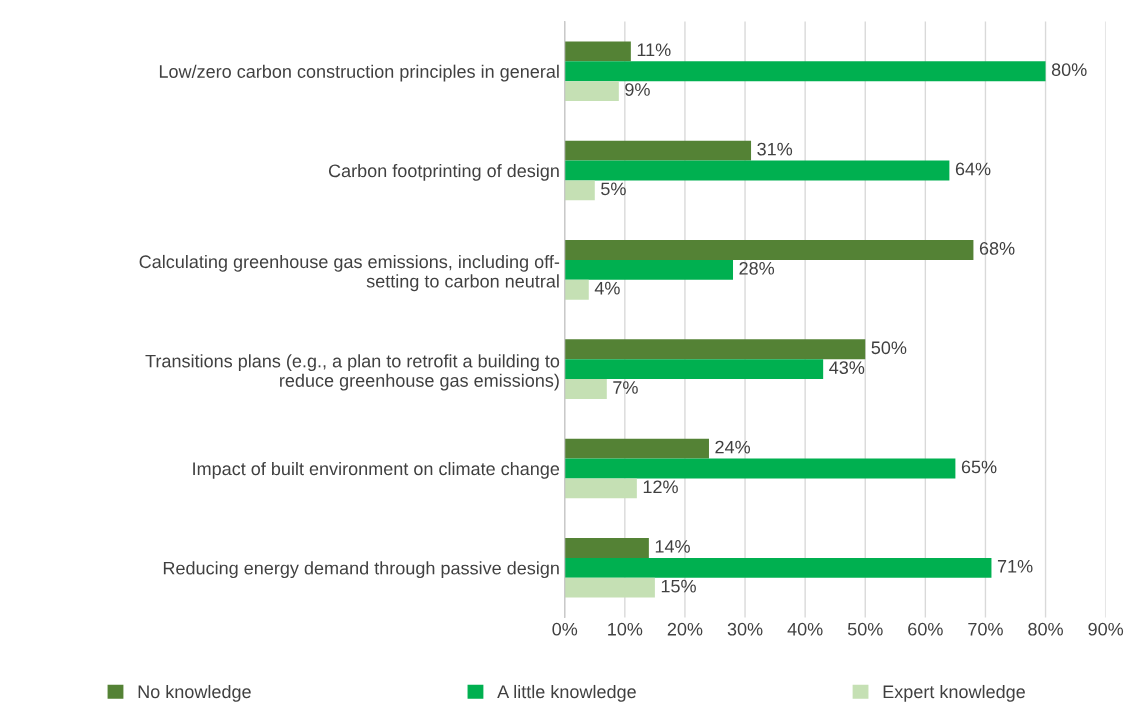 The image size is (1134, 718). I want to click on data-label: 15%, so click(678, 586).